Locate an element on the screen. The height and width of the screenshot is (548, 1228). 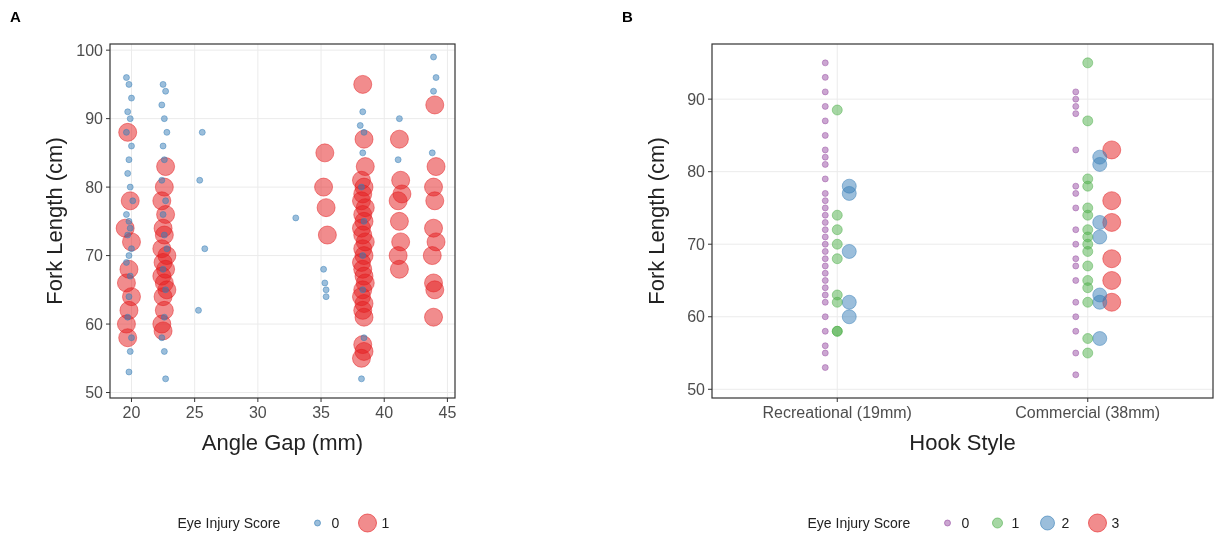
y-tick-label: 100 is located at coordinates (90, 50).